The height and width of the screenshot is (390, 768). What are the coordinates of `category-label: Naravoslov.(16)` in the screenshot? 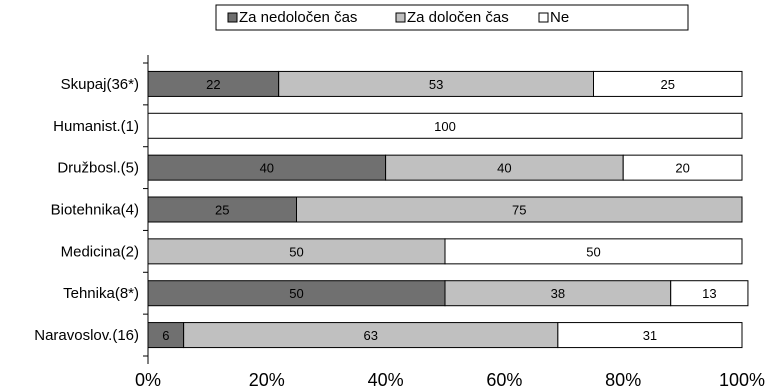 It's located at (86, 335).